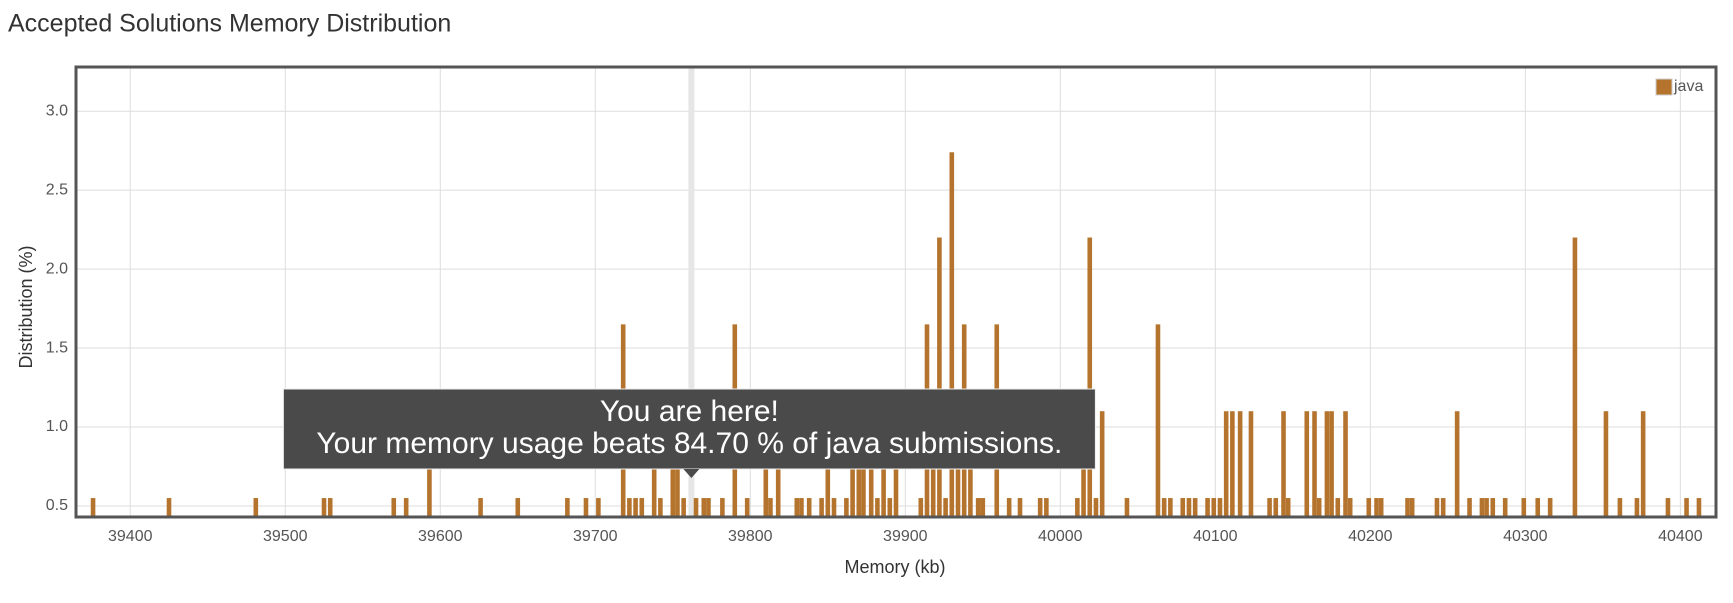  I want to click on legend-swatch, so click(1664, 87).